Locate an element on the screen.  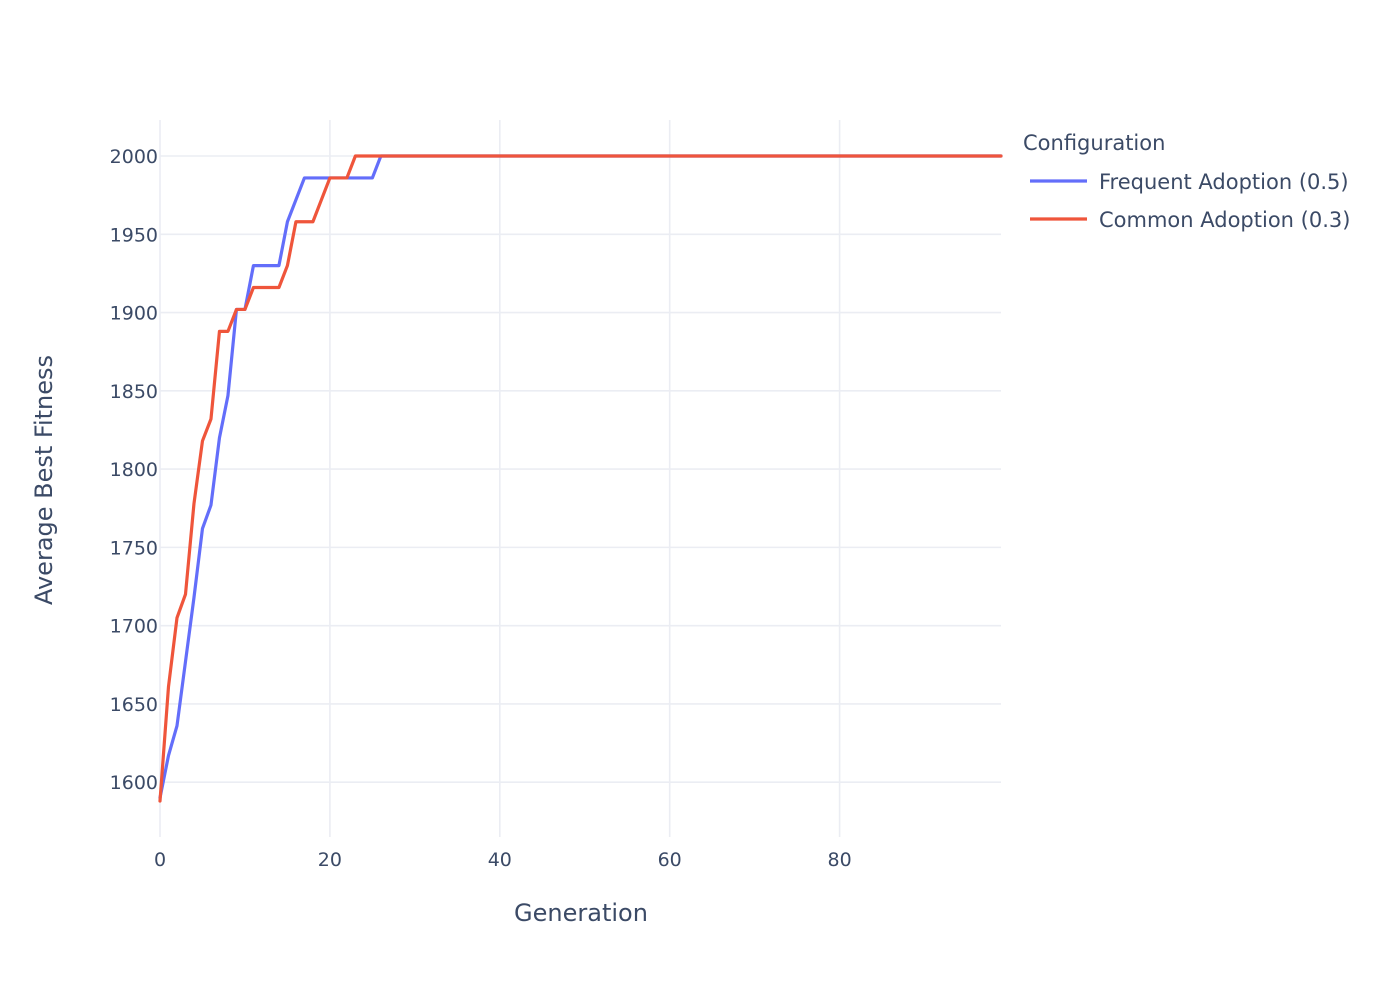
y-tick-label: 1800 is located at coordinates (134, 470).